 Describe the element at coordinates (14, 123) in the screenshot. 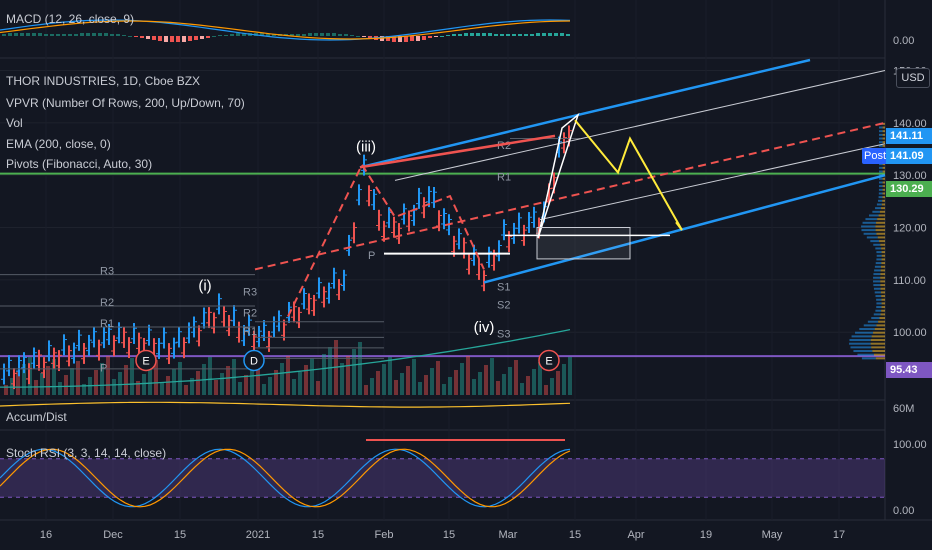

I see `vol-legend: Vol` at that location.